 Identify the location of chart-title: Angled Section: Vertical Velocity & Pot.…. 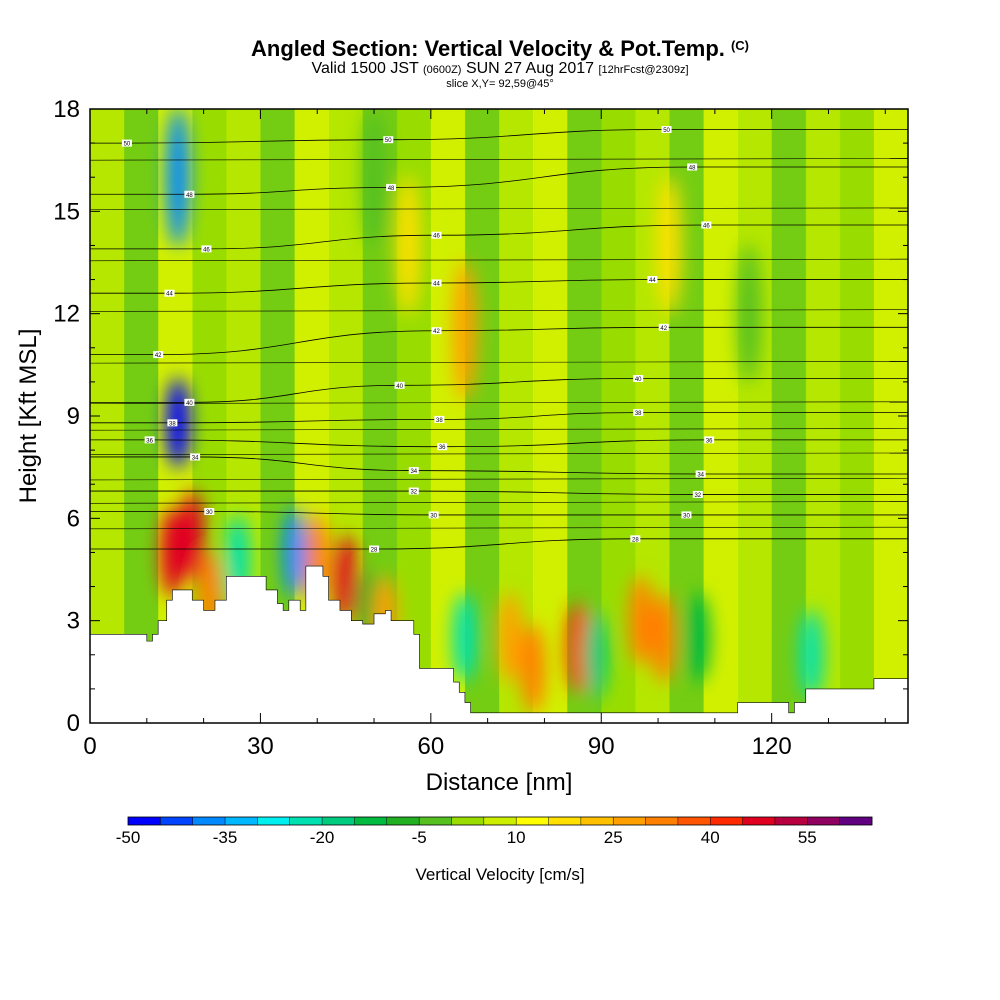
(500, 48).